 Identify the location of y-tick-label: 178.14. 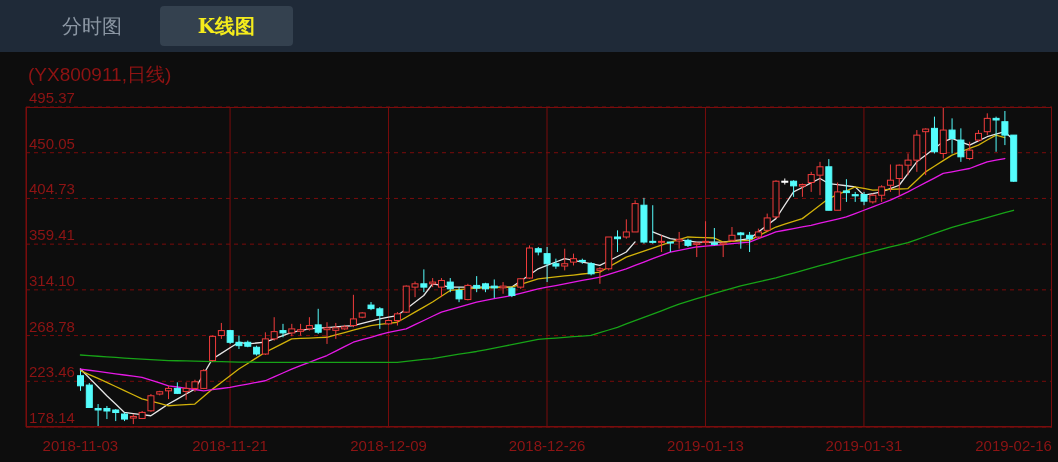
(52, 417).